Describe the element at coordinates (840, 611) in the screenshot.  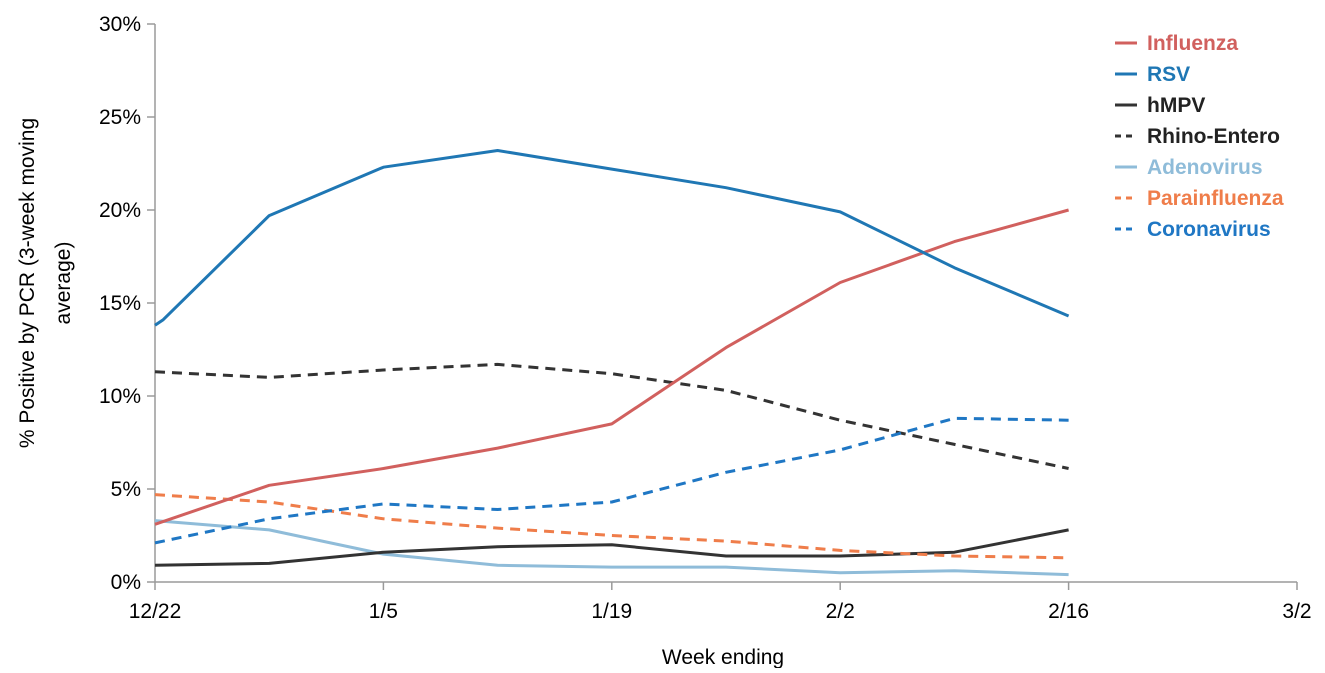
I see `x-tick-label: 2/2` at that location.